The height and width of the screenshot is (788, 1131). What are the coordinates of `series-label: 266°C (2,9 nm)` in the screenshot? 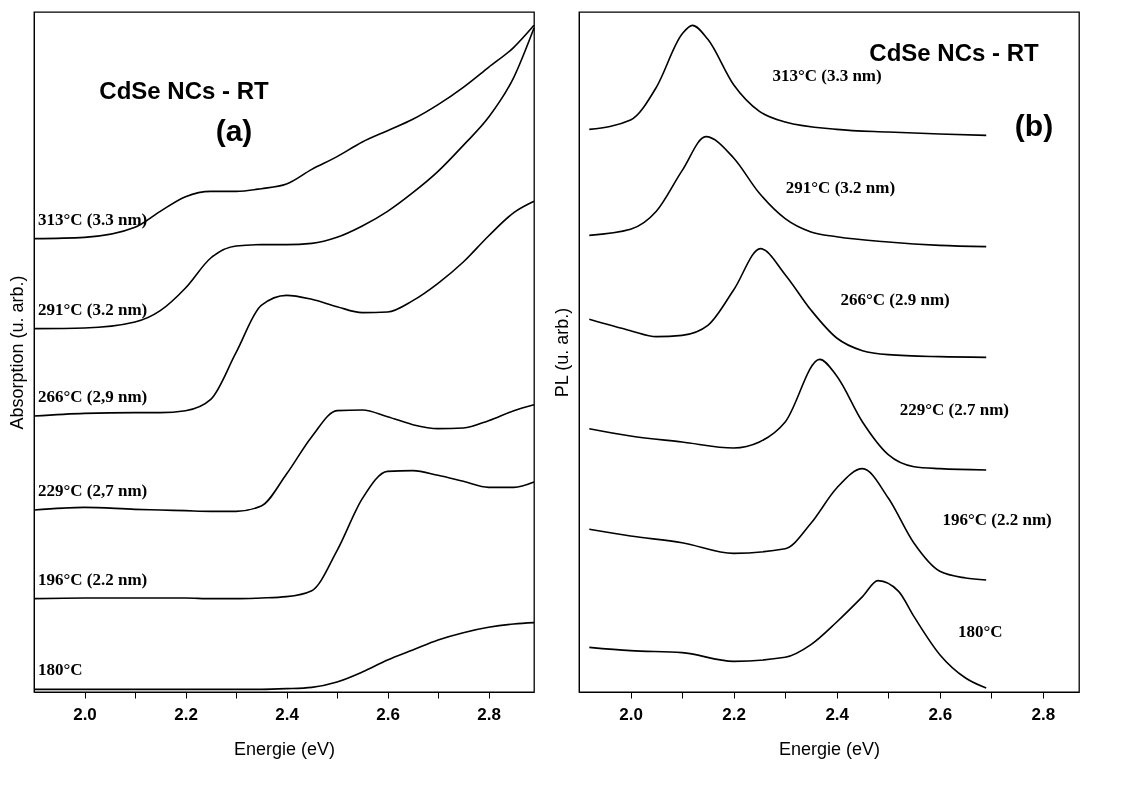 It's located at (93, 396).